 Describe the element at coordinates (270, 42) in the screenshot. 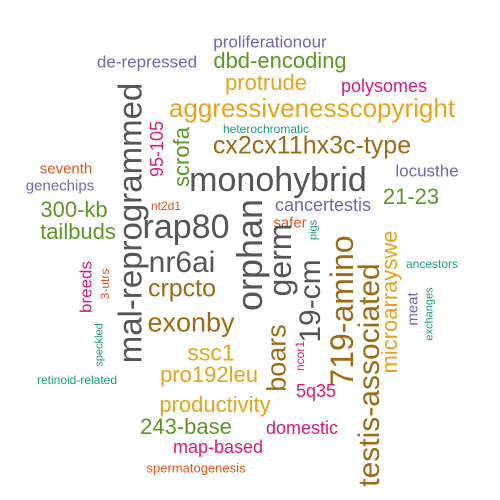

I see `word-proliferationour: proliferationour` at that location.